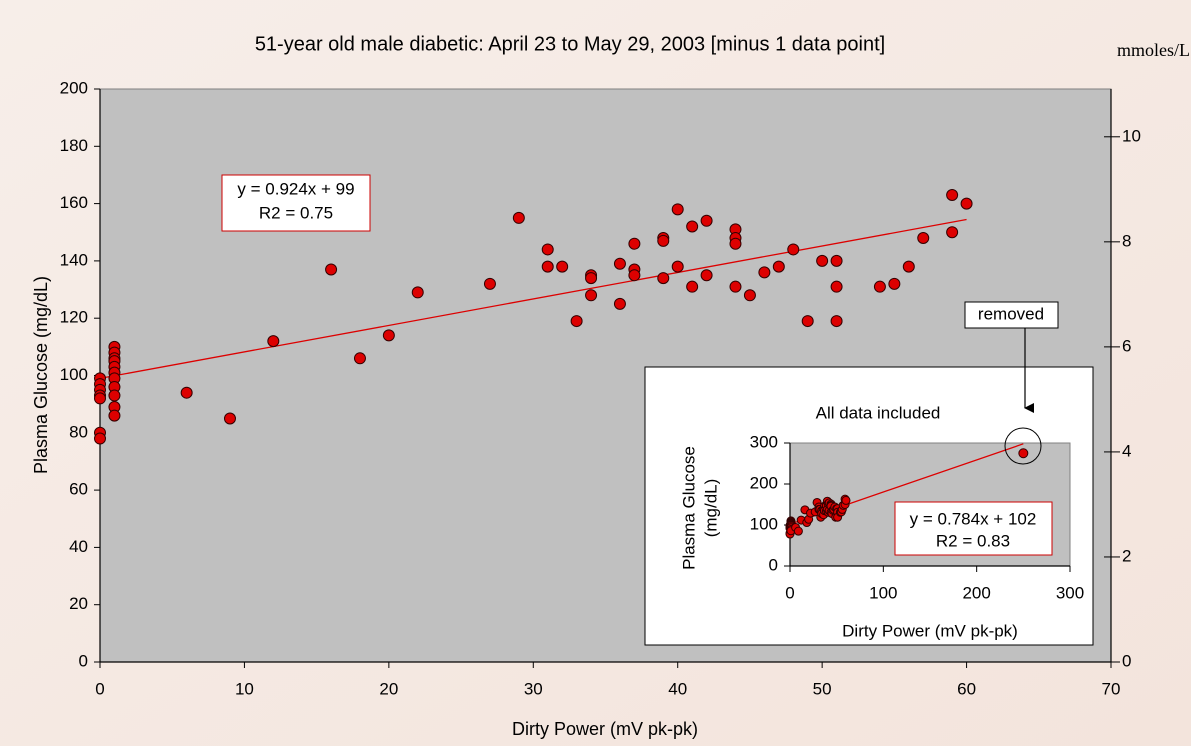 This screenshot has height=746, width=1191. Describe the element at coordinates (1153, 50) in the screenshot. I see `y2-axis-label: mmoles/L` at that location.